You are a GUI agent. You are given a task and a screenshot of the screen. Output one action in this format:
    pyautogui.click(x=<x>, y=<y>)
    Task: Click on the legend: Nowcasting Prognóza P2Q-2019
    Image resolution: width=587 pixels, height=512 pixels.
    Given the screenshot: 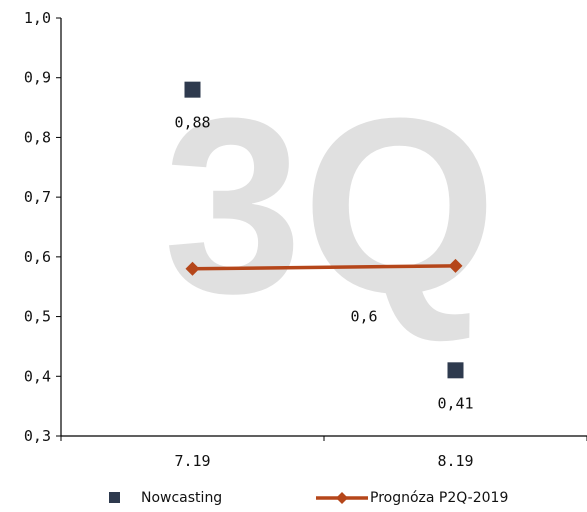 What is the action you would take?
    pyautogui.click(x=308, y=498)
    